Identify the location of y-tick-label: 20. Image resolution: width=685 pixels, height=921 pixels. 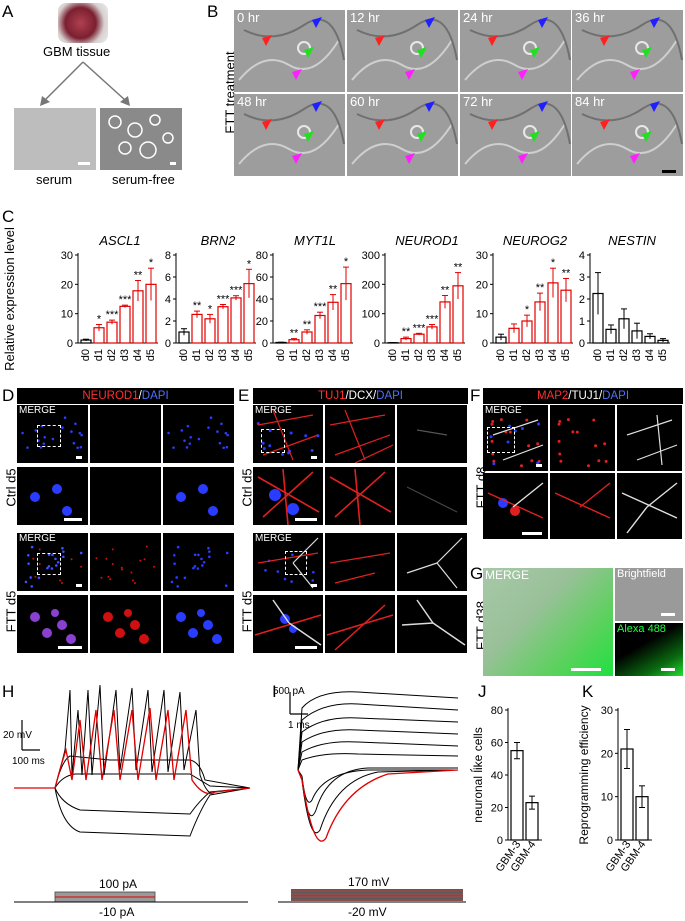
(67, 285).